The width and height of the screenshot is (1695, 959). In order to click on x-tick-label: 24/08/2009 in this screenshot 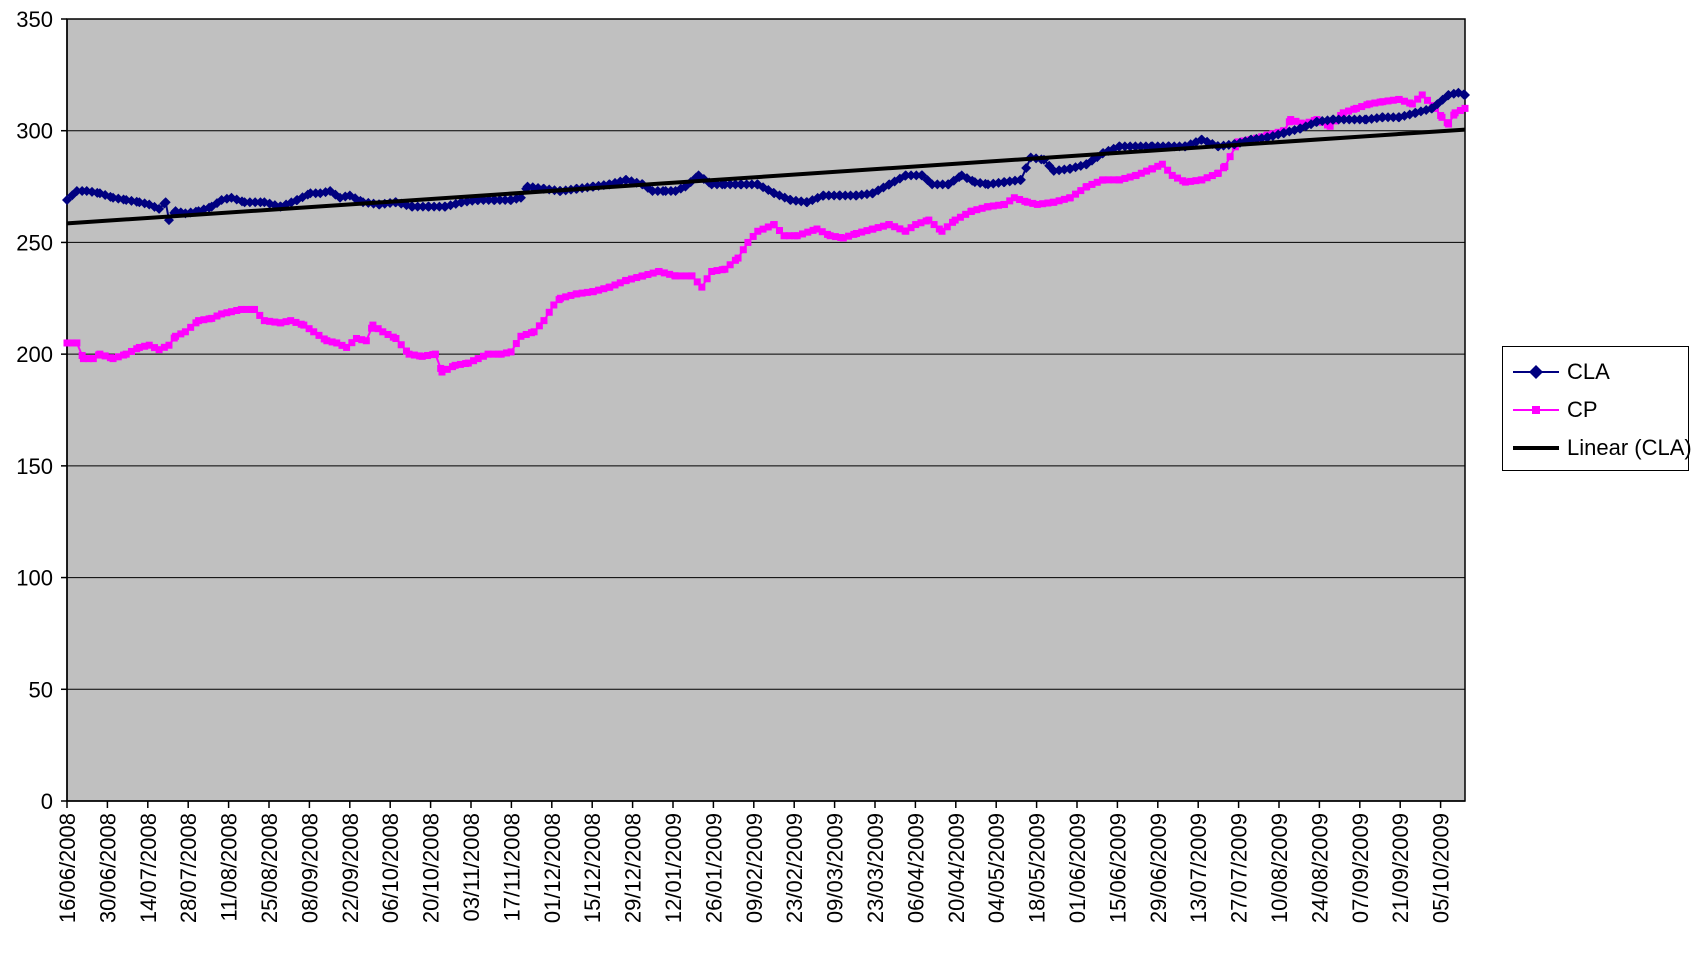, I will do `click(1319, 868)`.